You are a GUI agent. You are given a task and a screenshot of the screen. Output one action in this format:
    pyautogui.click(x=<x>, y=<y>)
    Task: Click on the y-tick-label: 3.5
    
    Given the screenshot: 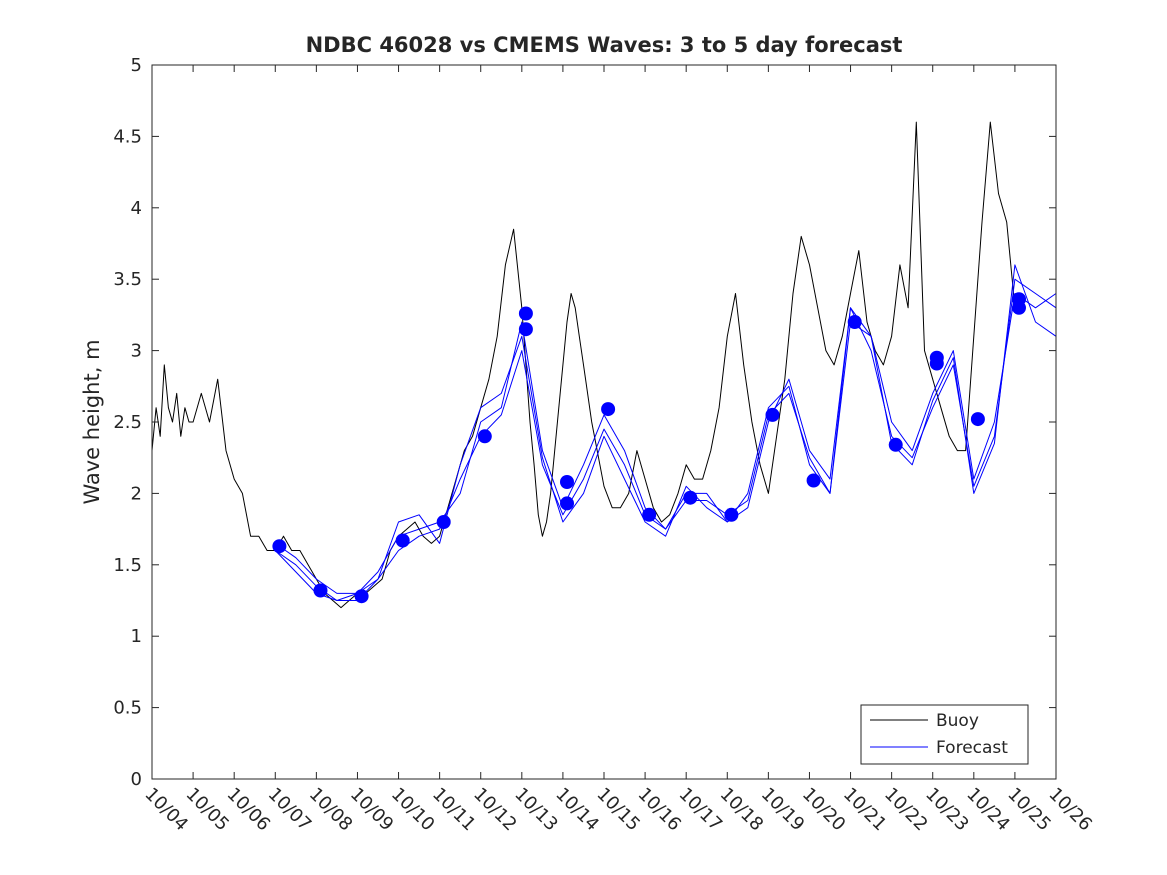 What is the action you would take?
    pyautogui.click(x=127, y=279)
    